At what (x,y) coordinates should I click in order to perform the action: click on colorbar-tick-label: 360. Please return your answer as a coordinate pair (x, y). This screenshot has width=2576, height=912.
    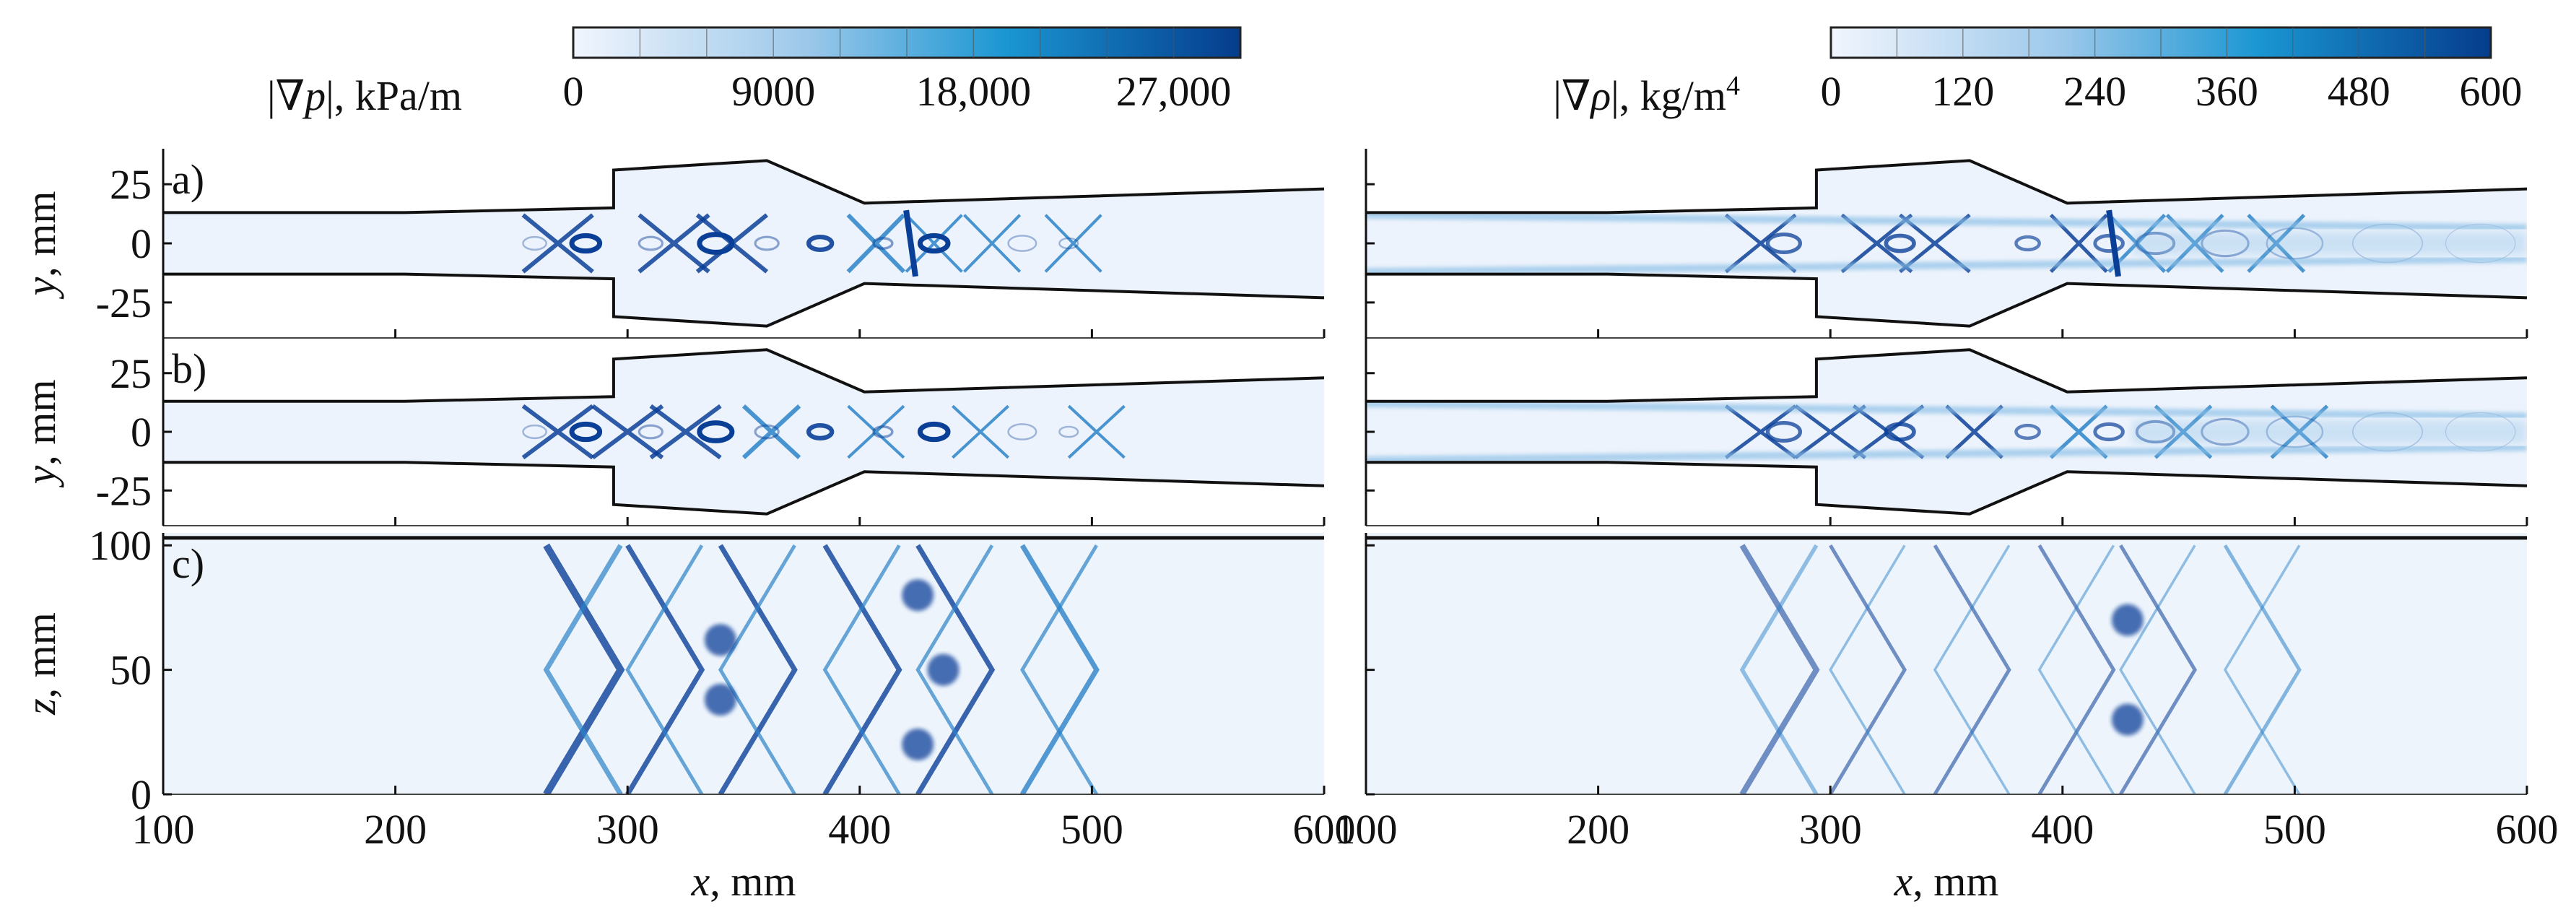
    Looking at the image, I should click on (2227, 91).